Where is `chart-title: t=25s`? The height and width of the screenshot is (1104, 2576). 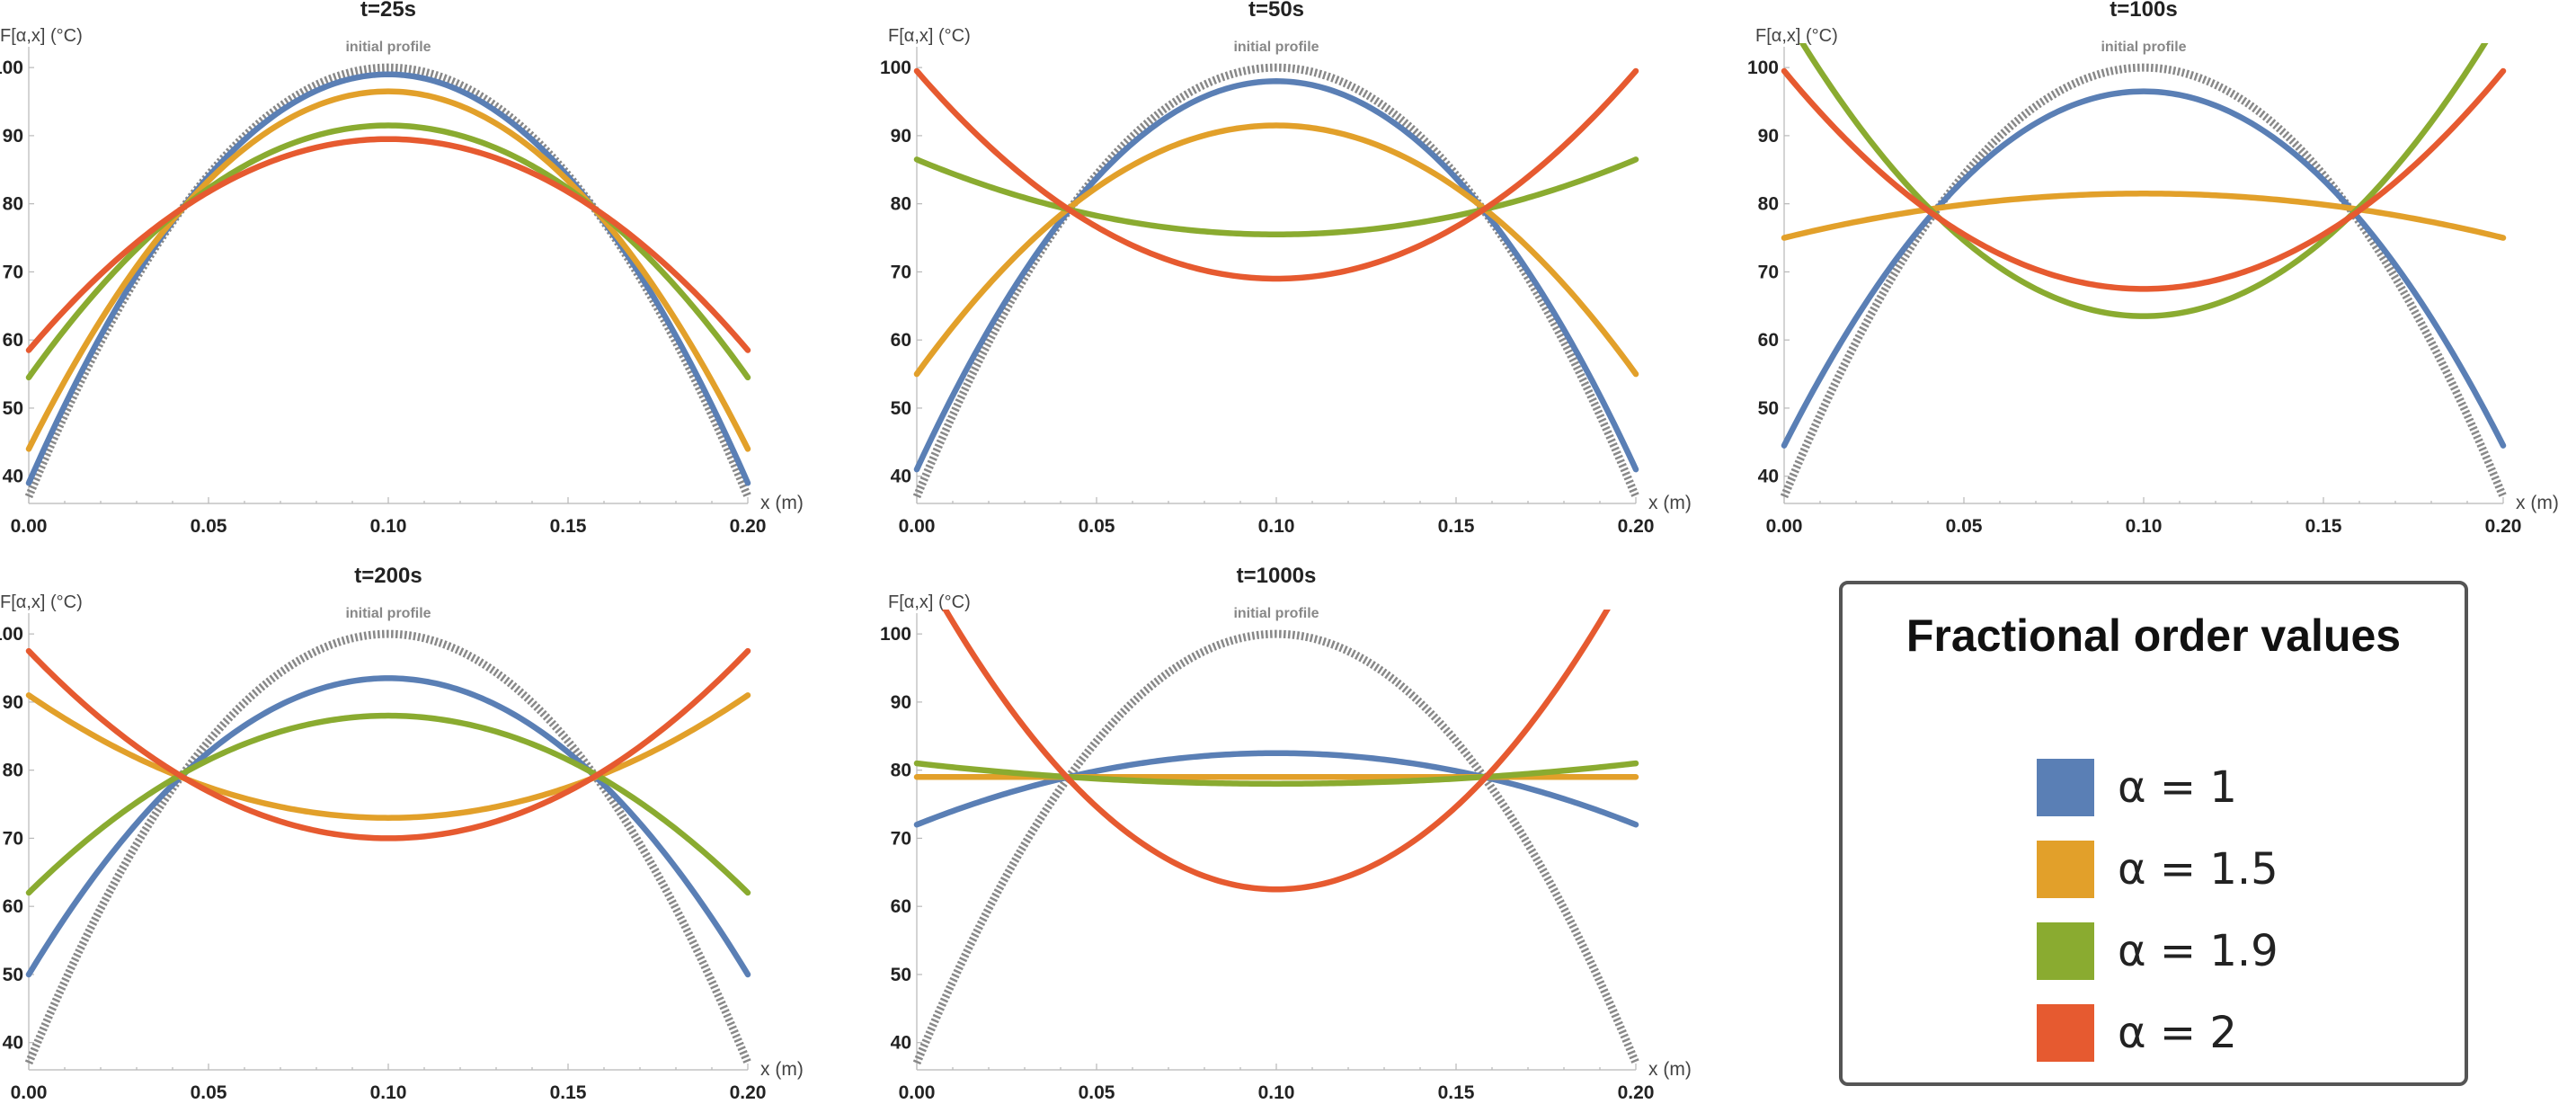 chart-title: t=25s is located at coordinates (388, 11).